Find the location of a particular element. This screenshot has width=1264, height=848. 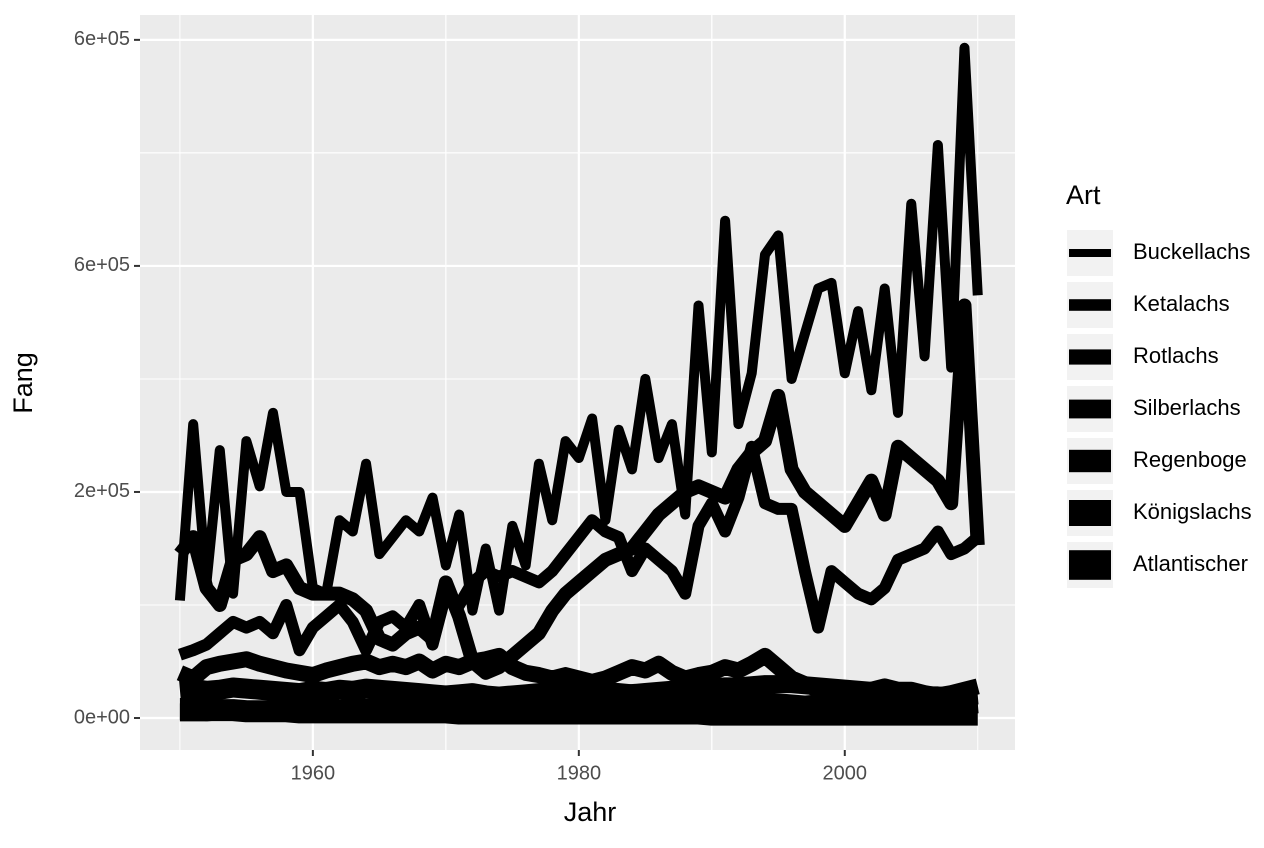

x-tick-label: 2000 is located at coordinates (845, 773).